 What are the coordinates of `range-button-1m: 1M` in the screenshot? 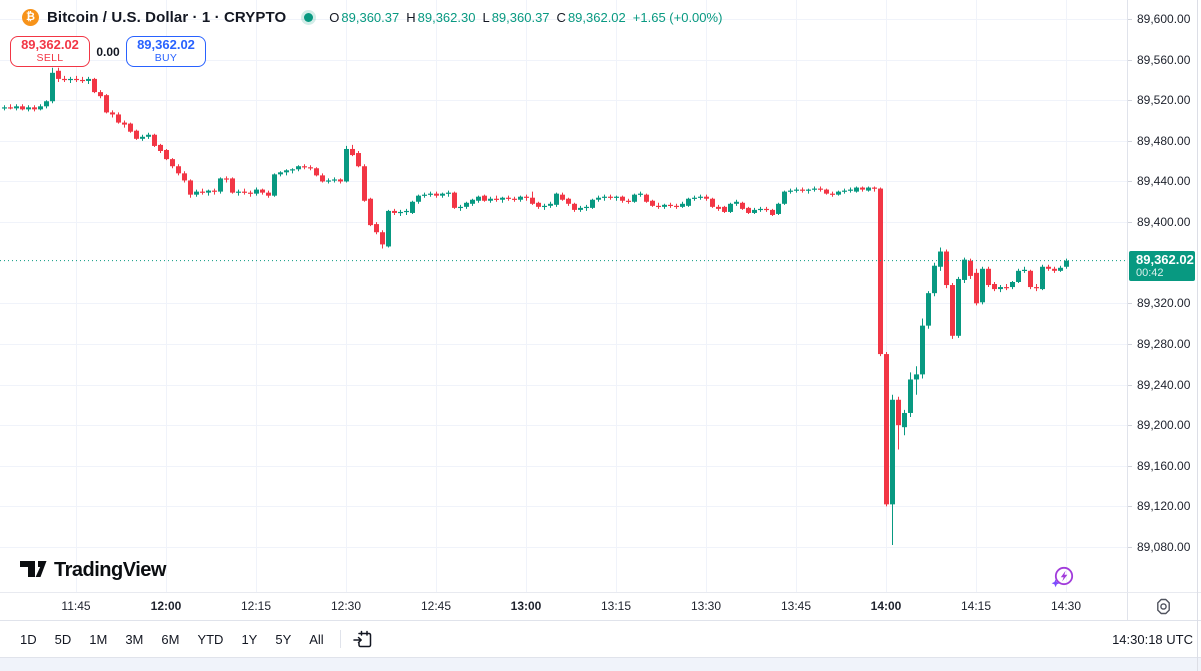 It's located at (98, 639).